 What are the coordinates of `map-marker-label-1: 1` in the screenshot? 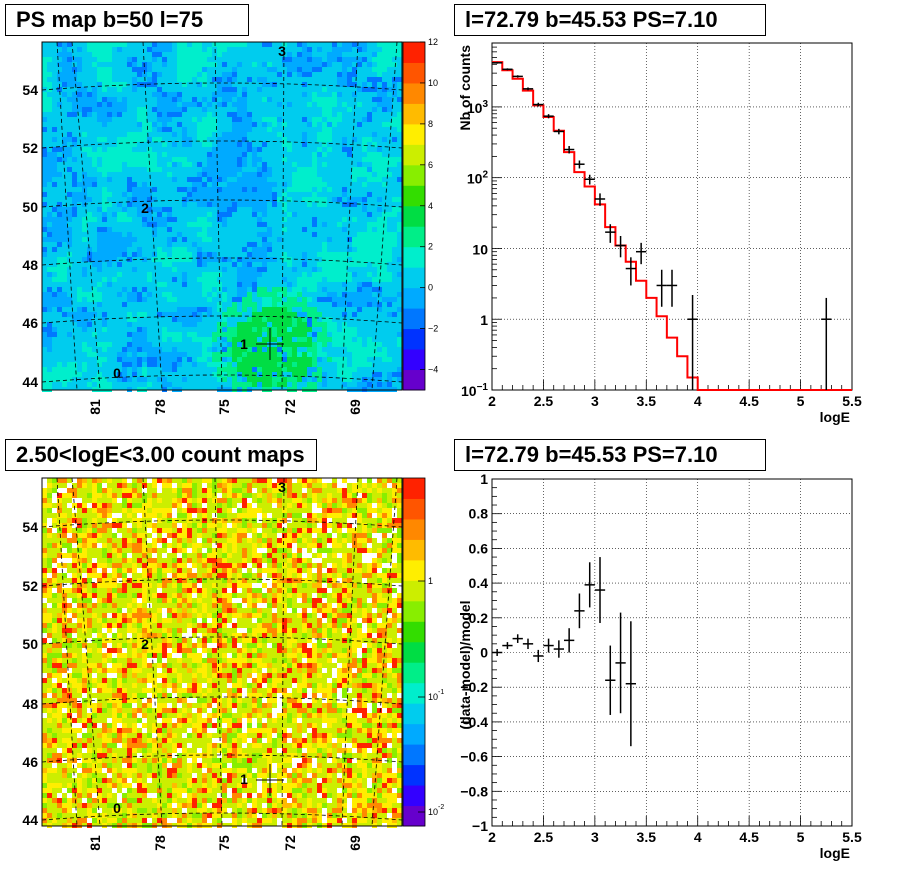 It's located at (244, 779).